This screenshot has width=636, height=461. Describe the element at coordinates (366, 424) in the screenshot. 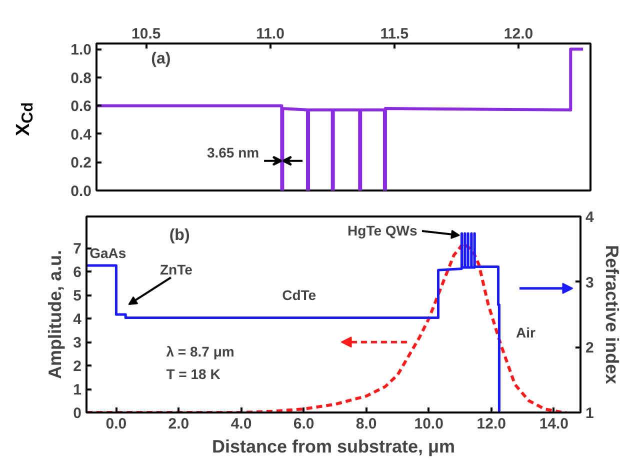

I see `x-tick-label: 8.0` at that location.